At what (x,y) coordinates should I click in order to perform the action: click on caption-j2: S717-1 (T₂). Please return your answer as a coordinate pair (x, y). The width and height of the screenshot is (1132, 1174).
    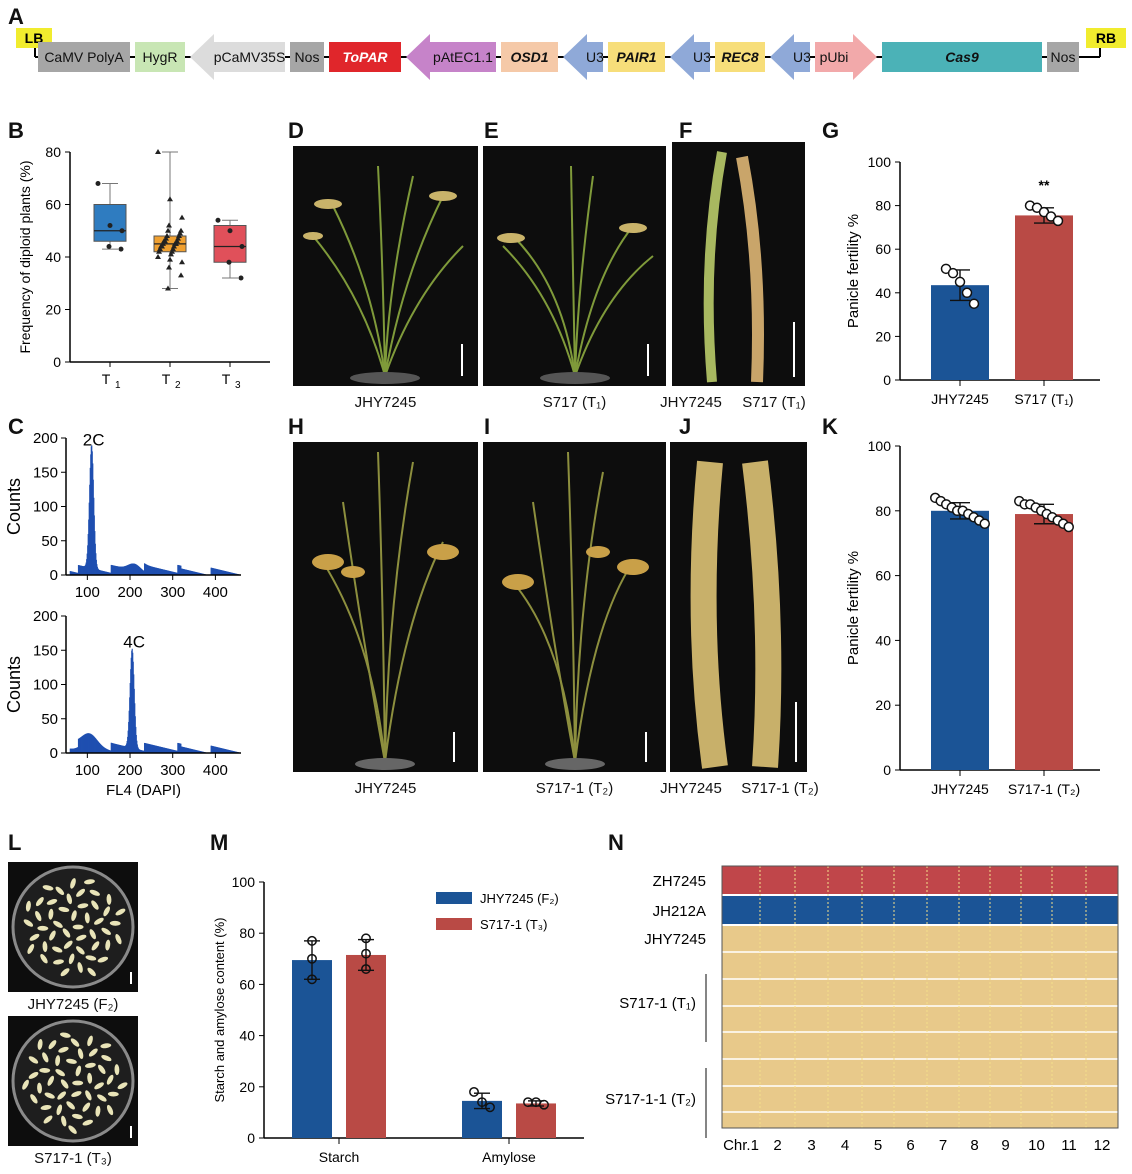
    Looking at the image, I should click on (780, 788).